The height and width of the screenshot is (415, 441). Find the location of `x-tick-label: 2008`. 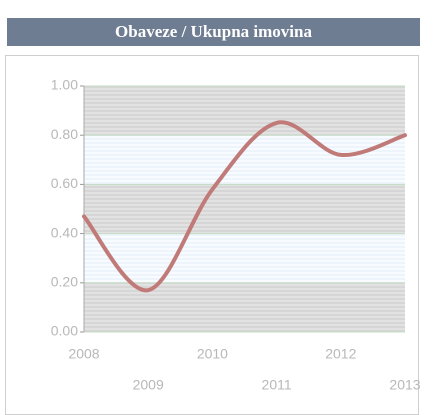

x-tick-label: 2008 is located at coordinates (83, 354).